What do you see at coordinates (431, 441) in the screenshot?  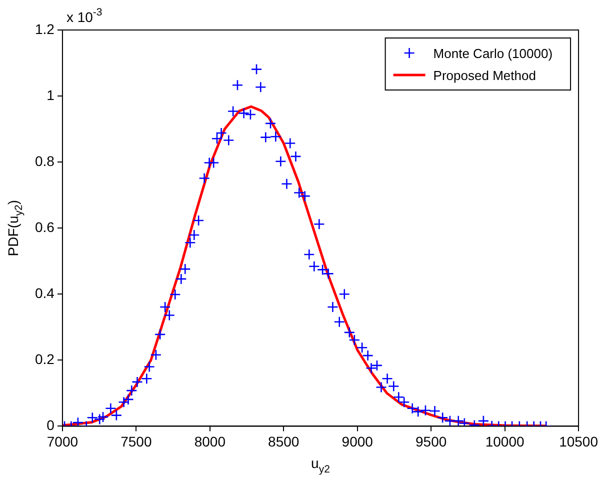 I see `x-tick-label: 9500` at bounding box center [431, 441].